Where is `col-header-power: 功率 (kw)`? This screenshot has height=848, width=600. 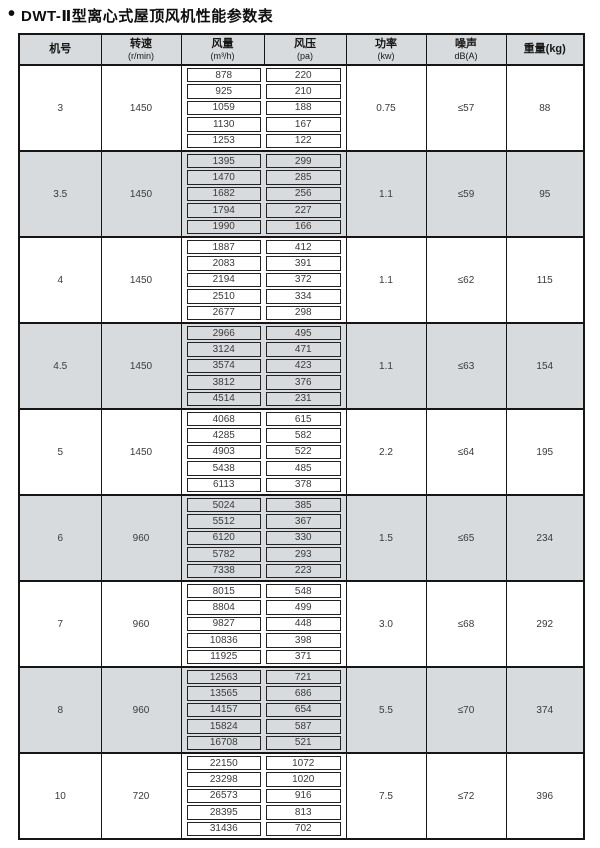 col-header-power: 功率 (kw) is located at coordinates (386, 49).